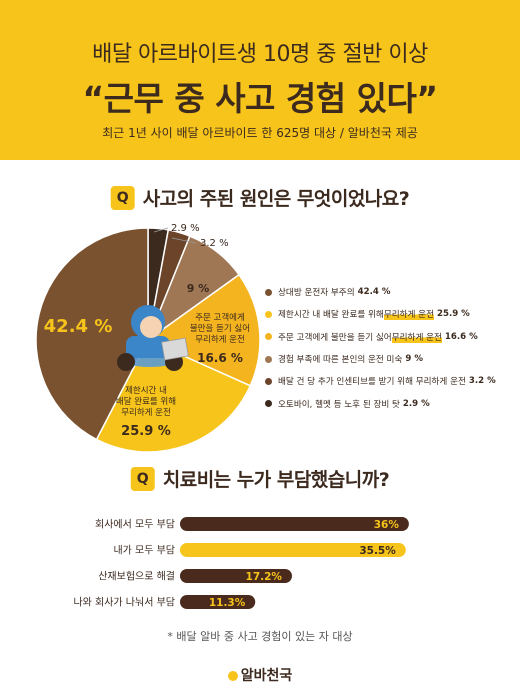 The height and width of the screenshot is (699, 520). What do you see at coordinates (331, 315) in the screenshot?
I see `legend-label: 제한시간 내 배달 완료를 위해` at bounding box center [331, 315].